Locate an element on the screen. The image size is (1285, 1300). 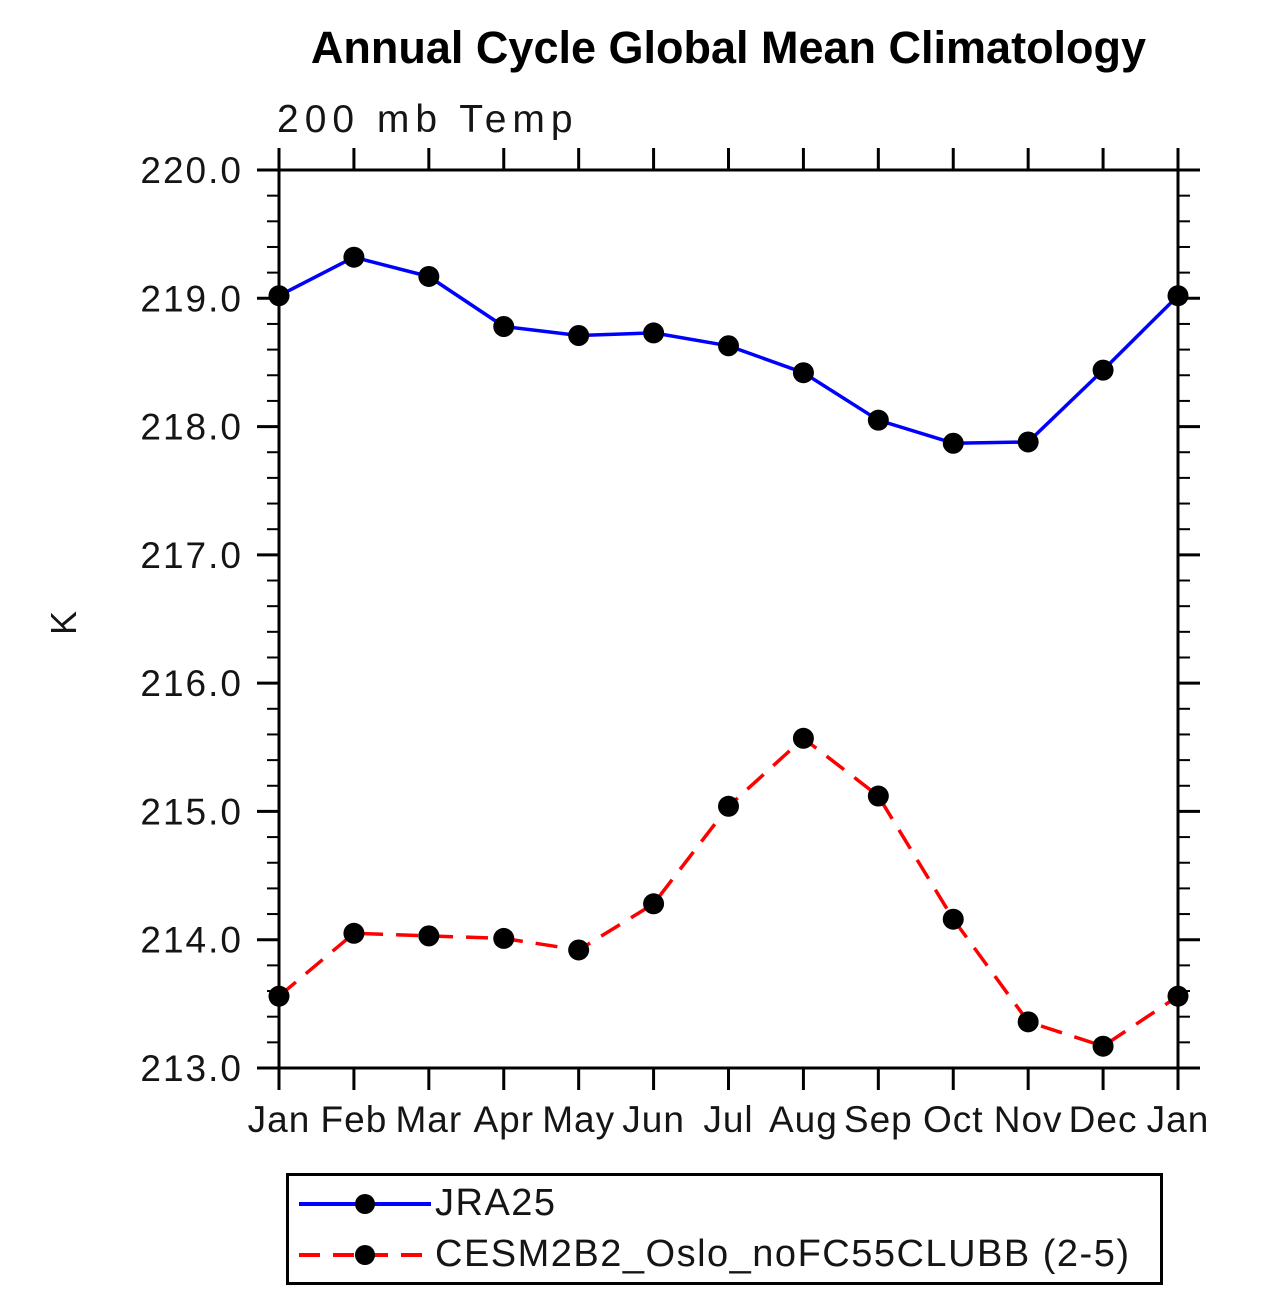
y-tick-label: 220.0 is located at coordinates (191, 170).